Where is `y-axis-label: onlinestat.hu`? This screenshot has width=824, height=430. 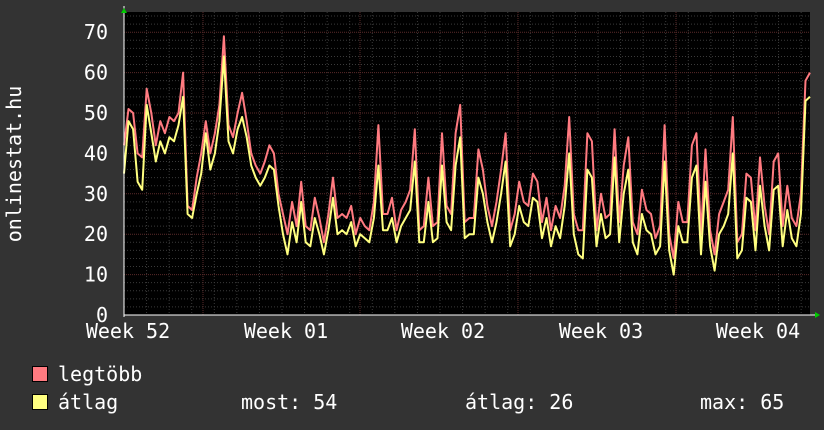
y-axis-label: onlinestat.hu is located at coordinates (14, 164).